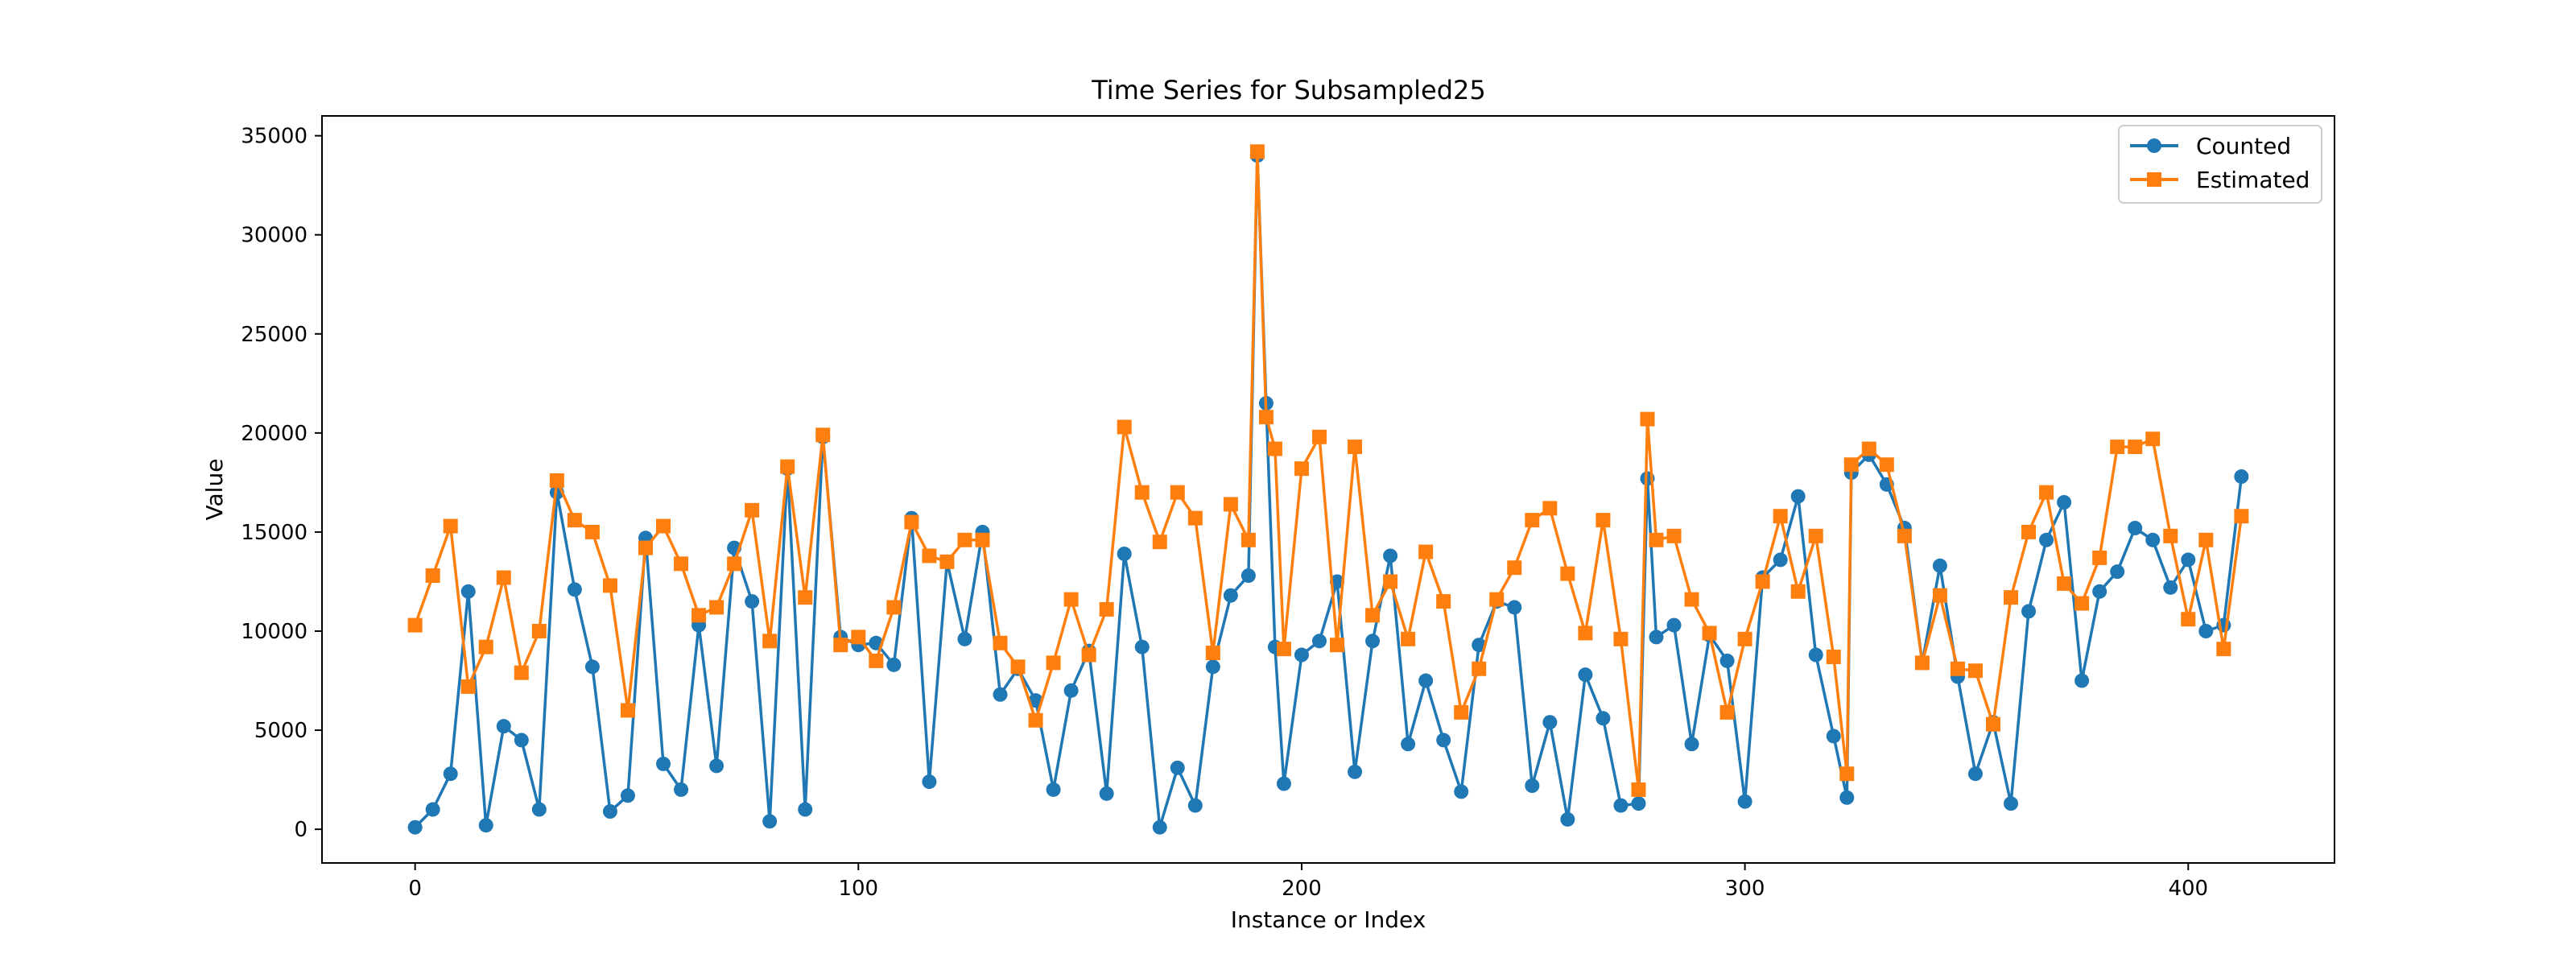  What do you see at coordinates (2188, 889) in the screenshot?
I see `x-tick-label: 400` at bounding box center [2188, 889].